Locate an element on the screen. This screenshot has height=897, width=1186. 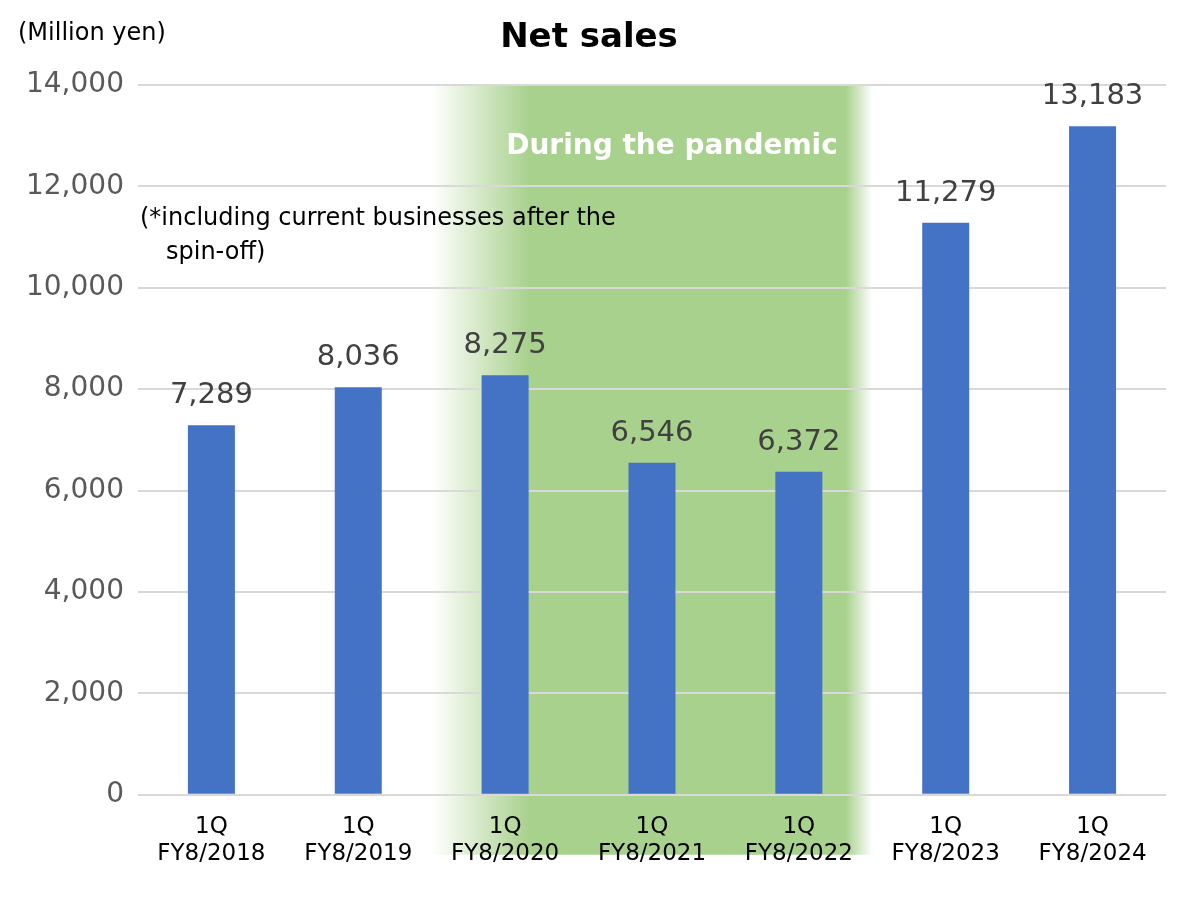
data-label: 7,289 is located at coordinates (211, 393).